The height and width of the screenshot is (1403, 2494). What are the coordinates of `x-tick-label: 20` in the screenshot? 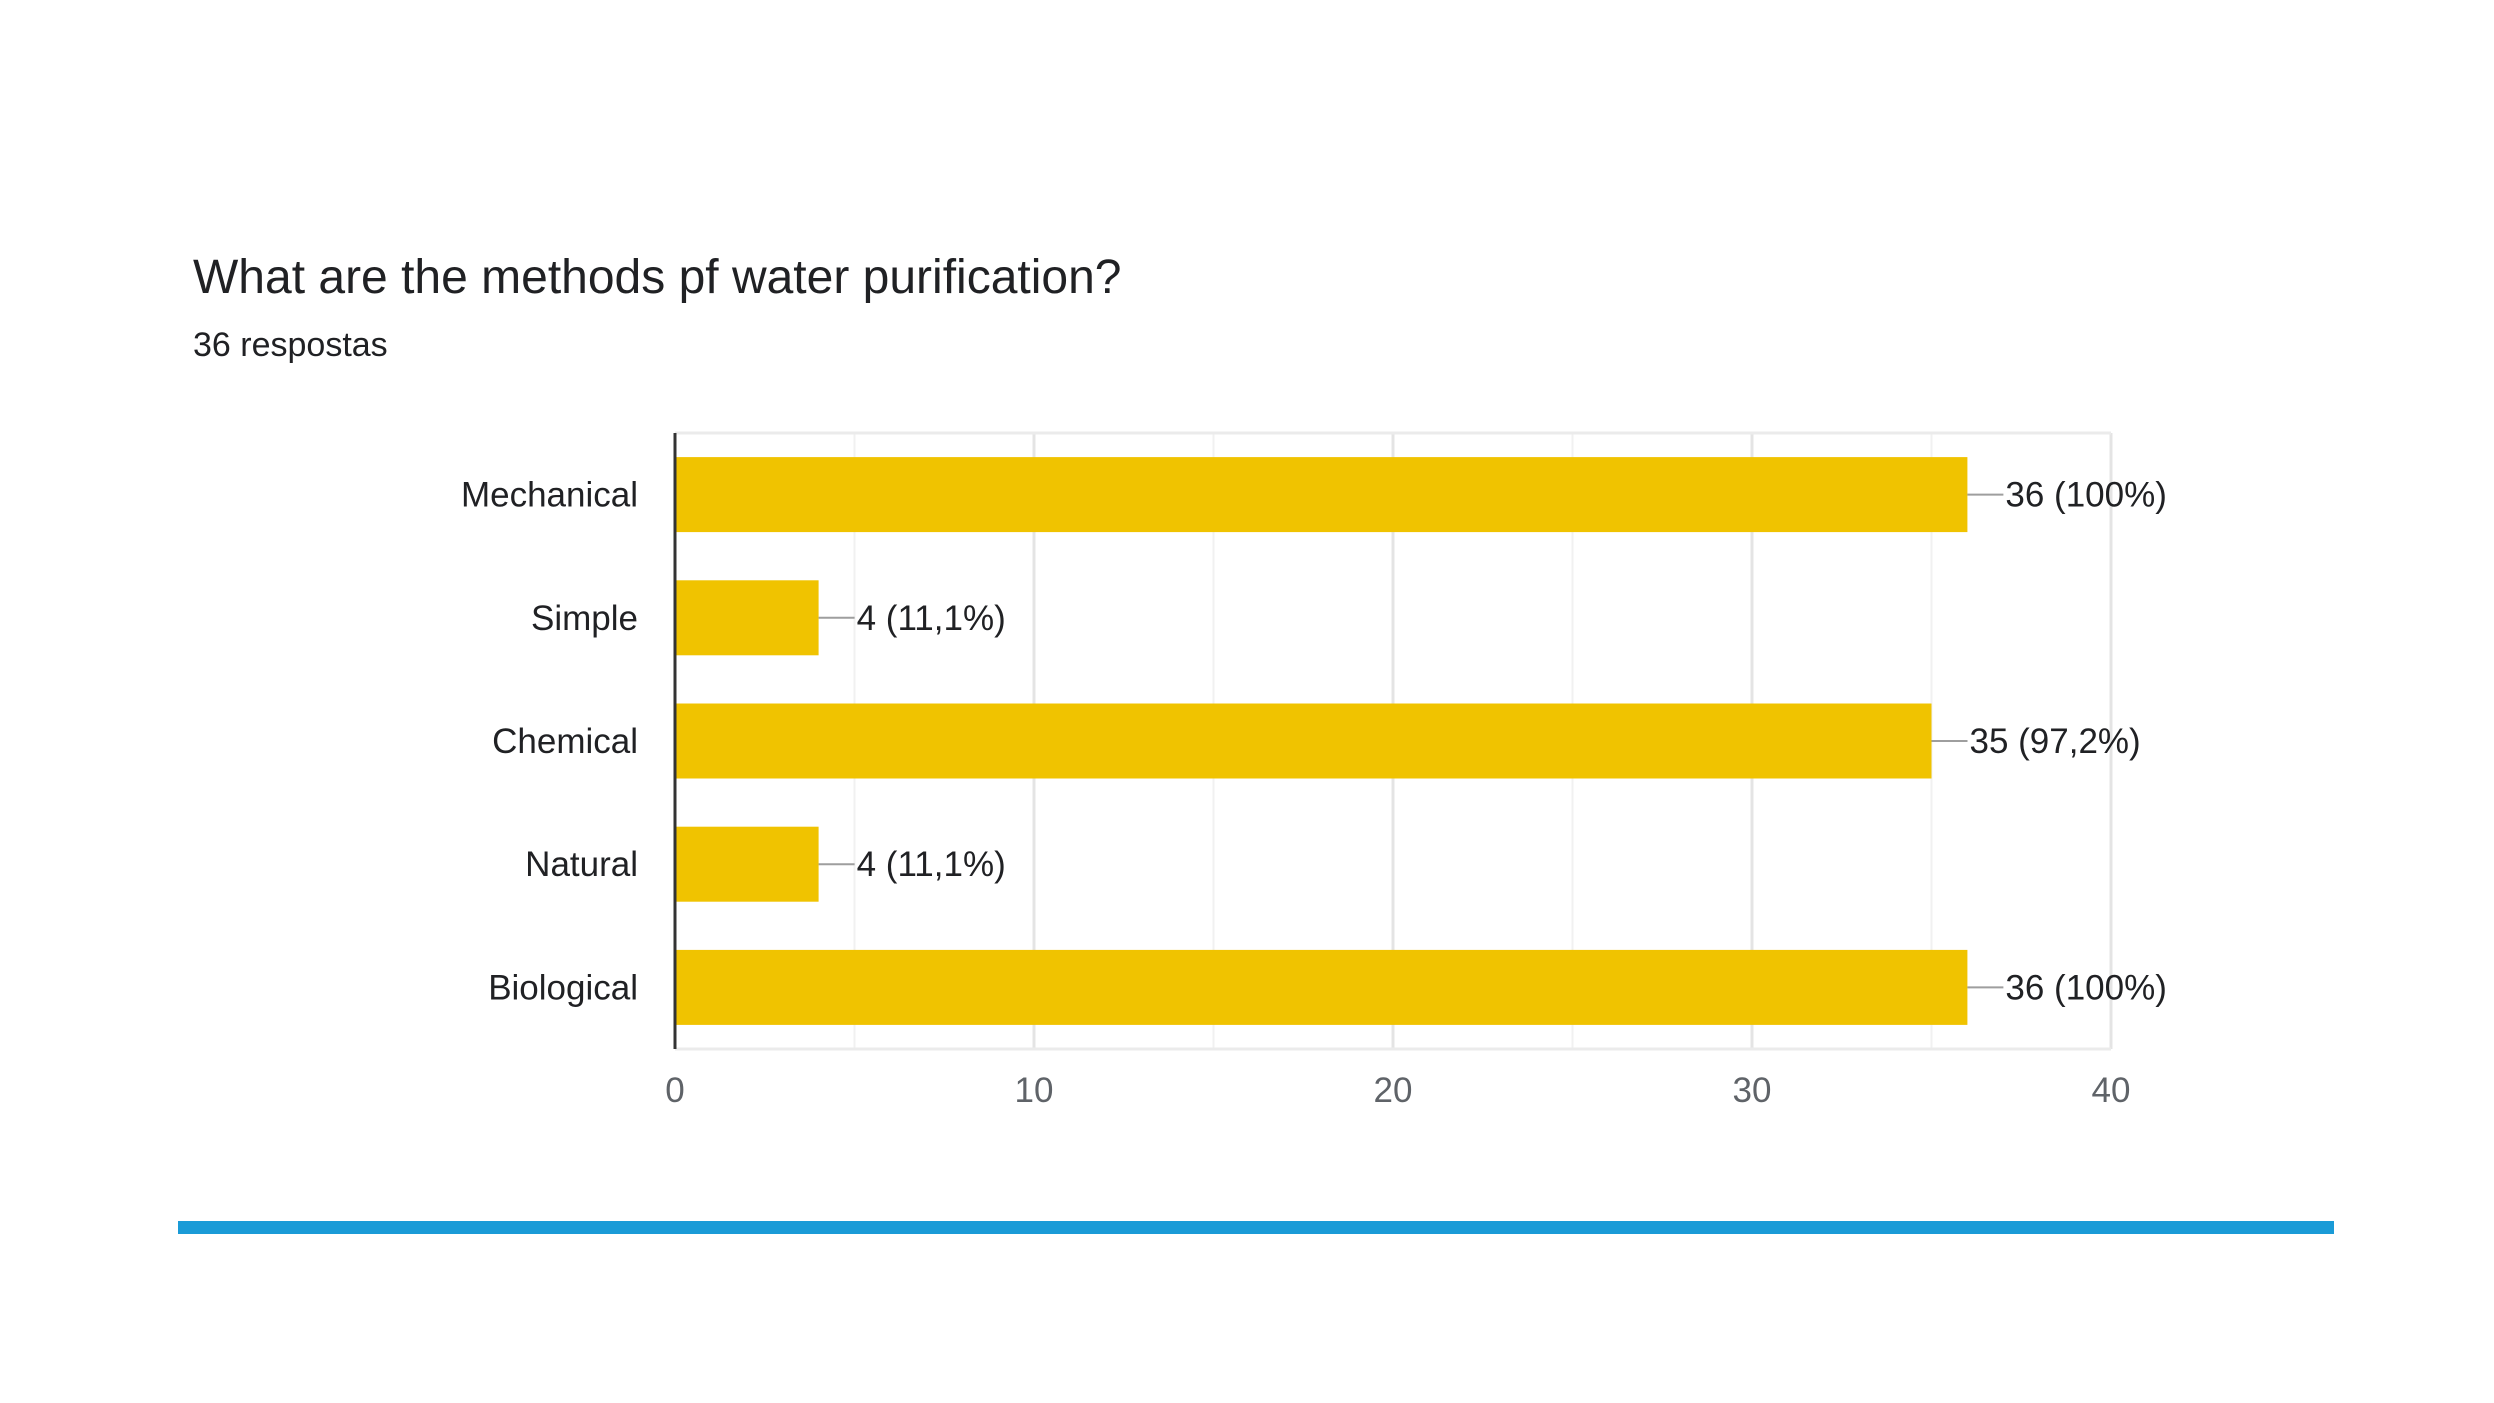 It's located at (1393, 1090).